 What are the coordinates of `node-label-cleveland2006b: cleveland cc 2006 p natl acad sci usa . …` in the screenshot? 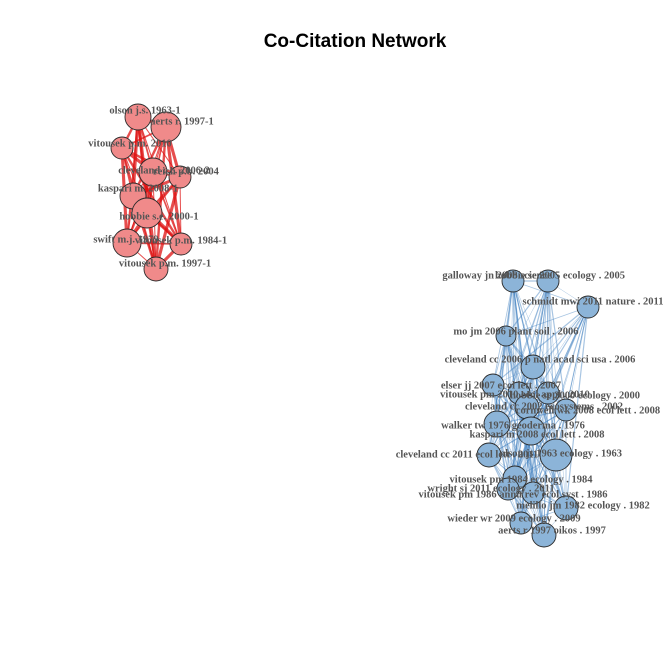 It's located at (540, 359).